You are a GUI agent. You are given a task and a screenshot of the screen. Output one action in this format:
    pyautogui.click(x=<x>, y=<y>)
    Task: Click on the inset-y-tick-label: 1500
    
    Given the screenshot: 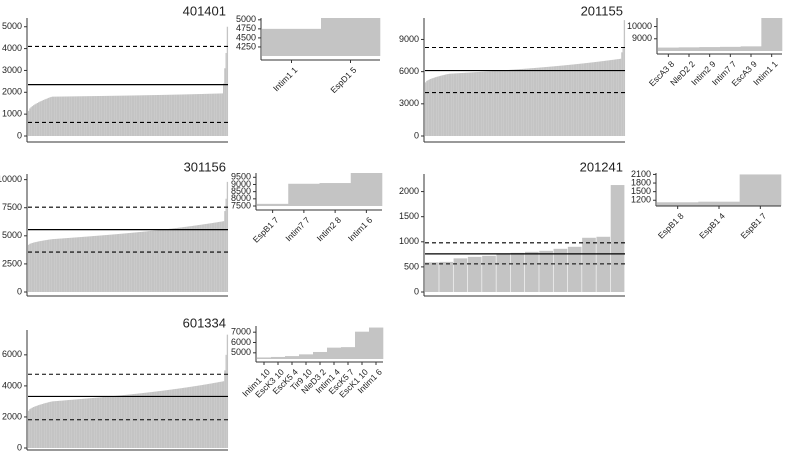 What is the action you would take?
    pyautogui.click(x=641, y=191)
    